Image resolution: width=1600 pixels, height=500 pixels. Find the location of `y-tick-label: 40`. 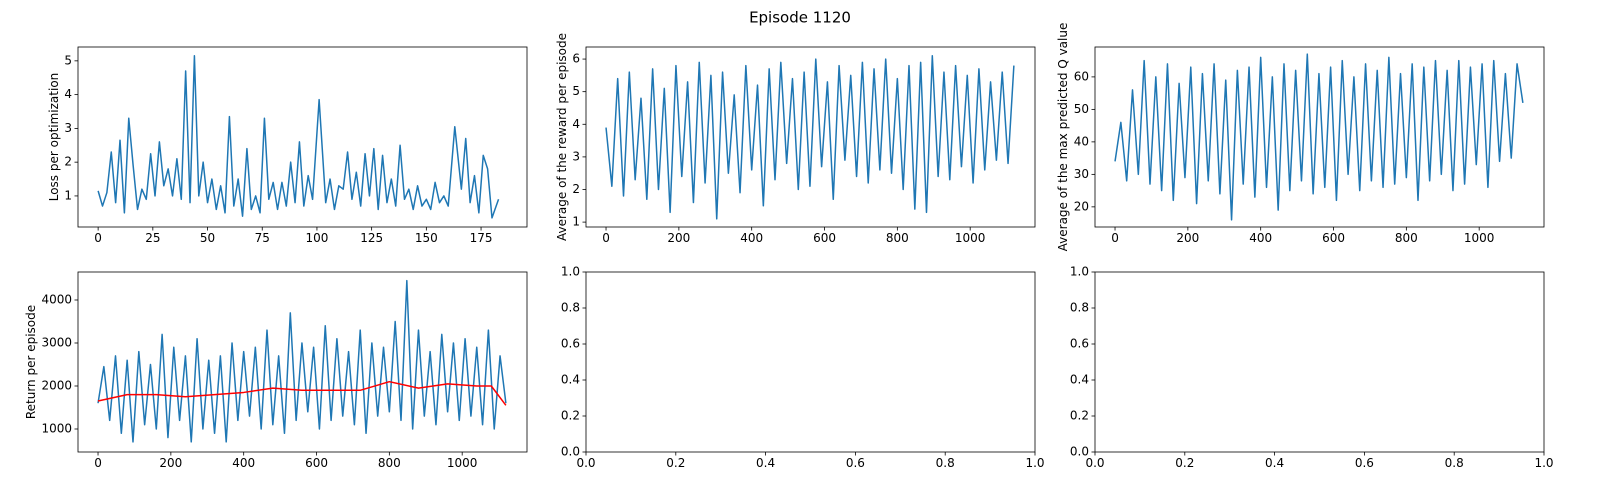

y-tick-label: 40 is located at coordinates (1081, 141).